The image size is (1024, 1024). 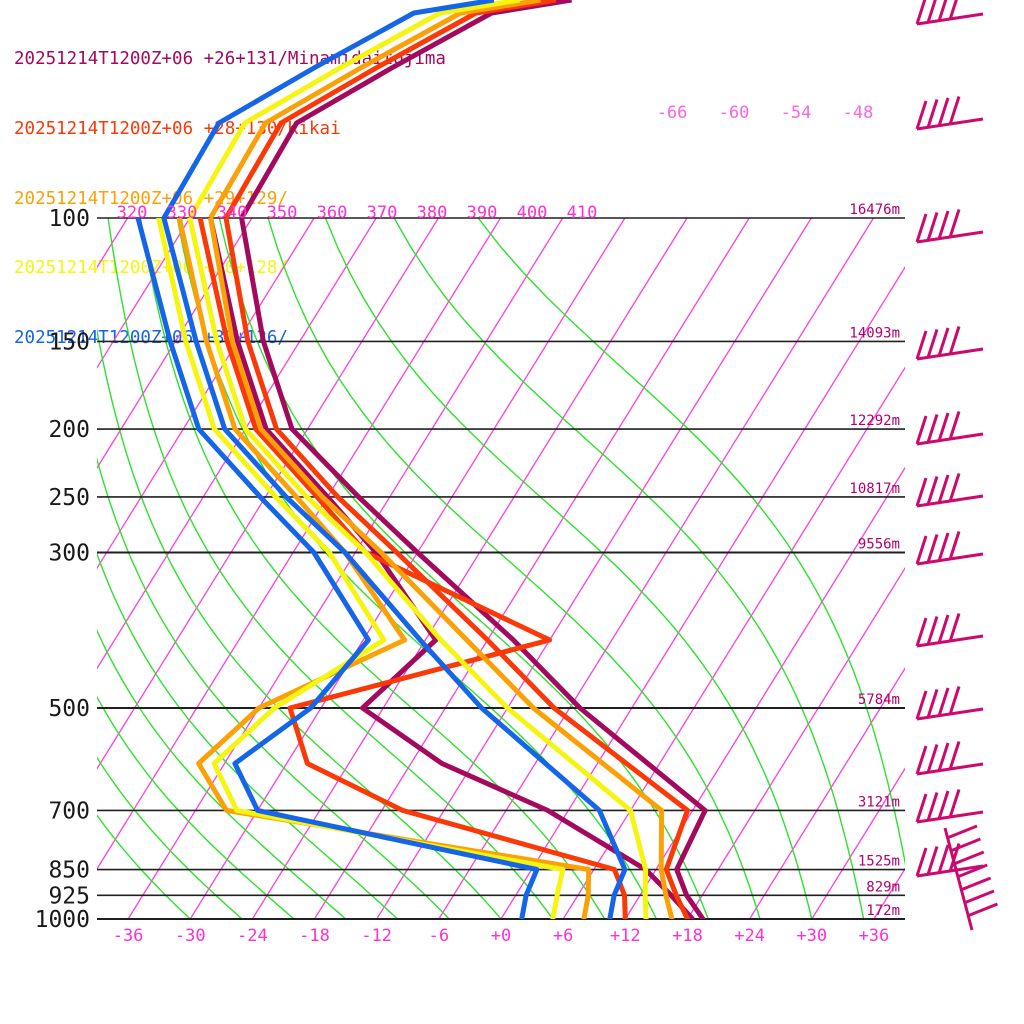 I want to click on pressure-label: 700, so click(x=69, y=811).